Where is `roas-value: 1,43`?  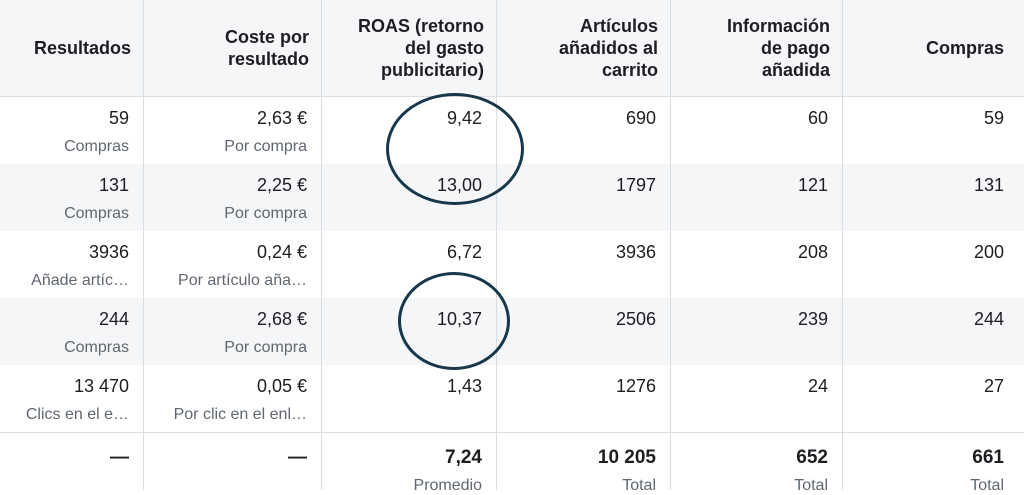 roas-value: 1,43 is located at coordinates (464, 386).